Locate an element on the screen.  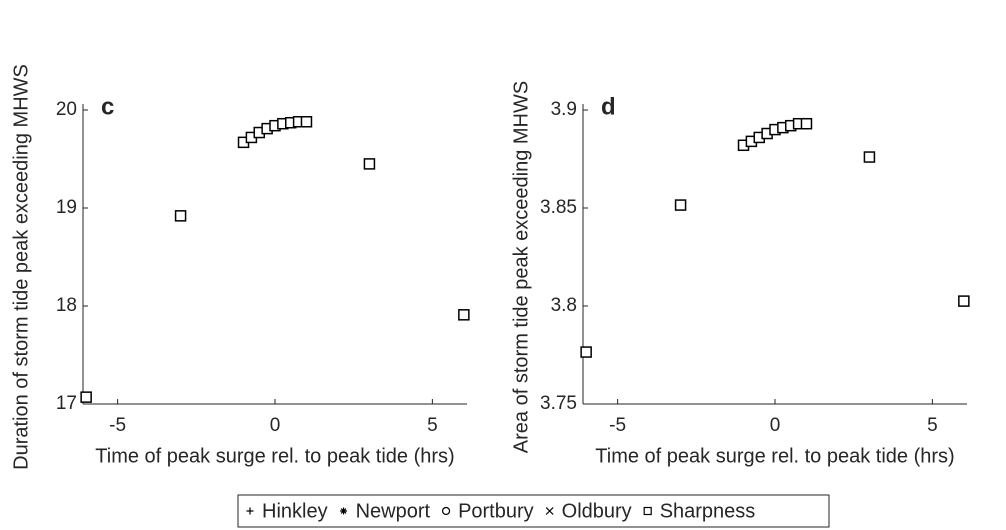
y-tick-label: 17 is located at coordinates (66, 403).